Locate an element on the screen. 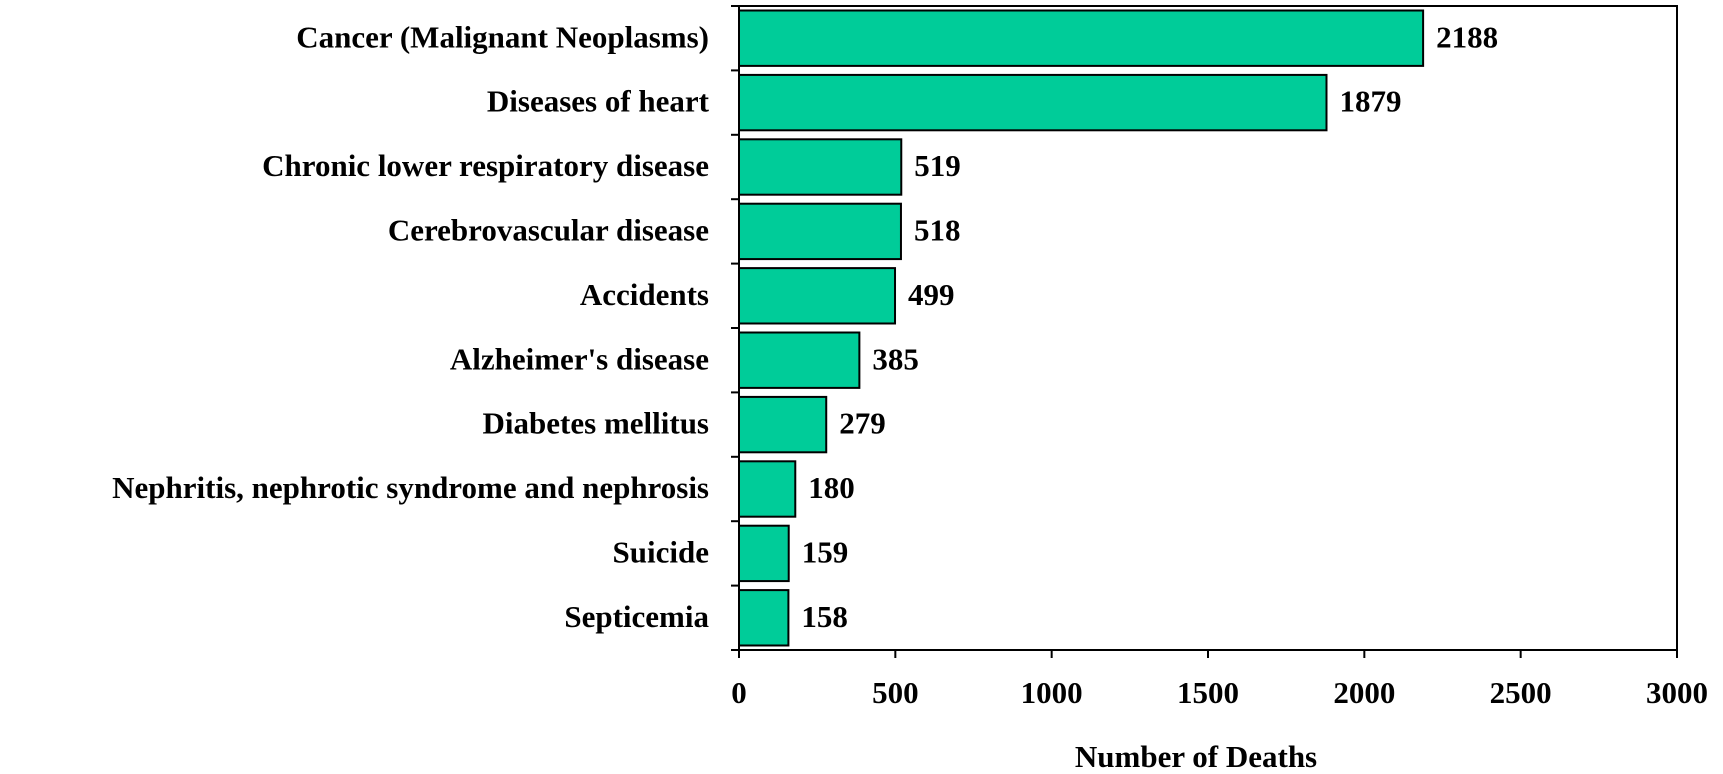  value-label: 499 is located at coordinates (931, 294).